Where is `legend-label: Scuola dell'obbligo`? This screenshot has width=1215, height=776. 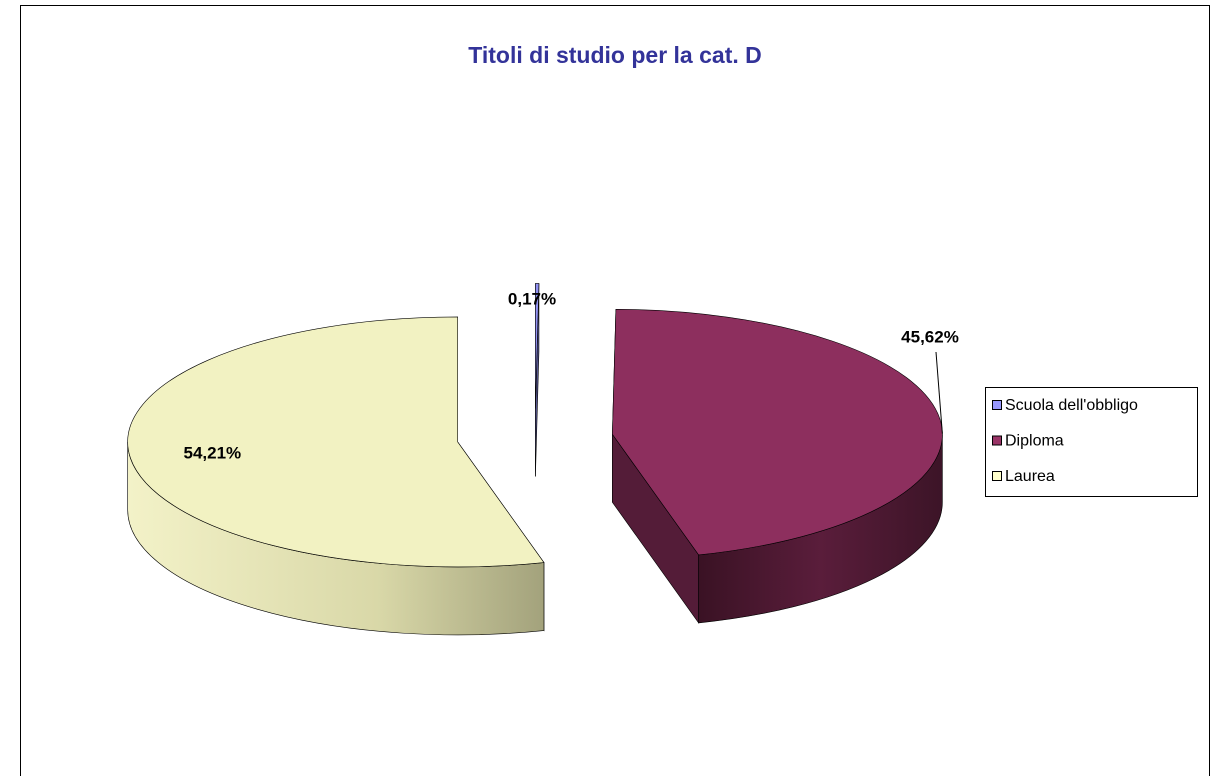
legend-label: Scuola dell'obbligo is located at coordinates (1071, 405).